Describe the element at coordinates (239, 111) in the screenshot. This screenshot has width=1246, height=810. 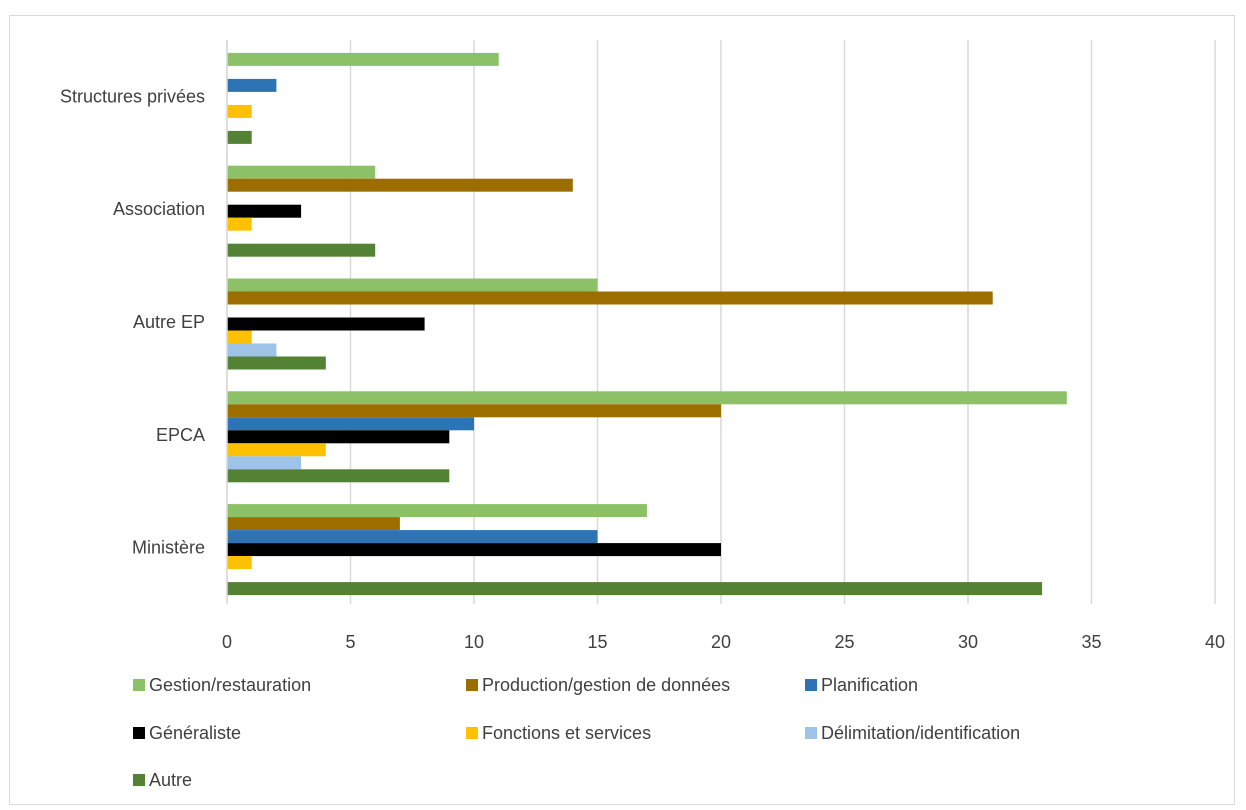
I see `bar-structures-priv-es-fonctions-et-services` at that location.